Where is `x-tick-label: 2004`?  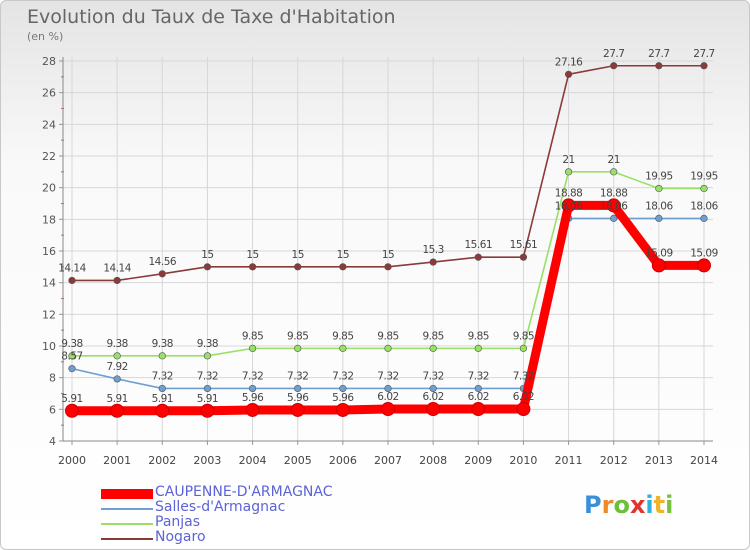 x-tick-label: 2004 is located at coordinates (253, 460).